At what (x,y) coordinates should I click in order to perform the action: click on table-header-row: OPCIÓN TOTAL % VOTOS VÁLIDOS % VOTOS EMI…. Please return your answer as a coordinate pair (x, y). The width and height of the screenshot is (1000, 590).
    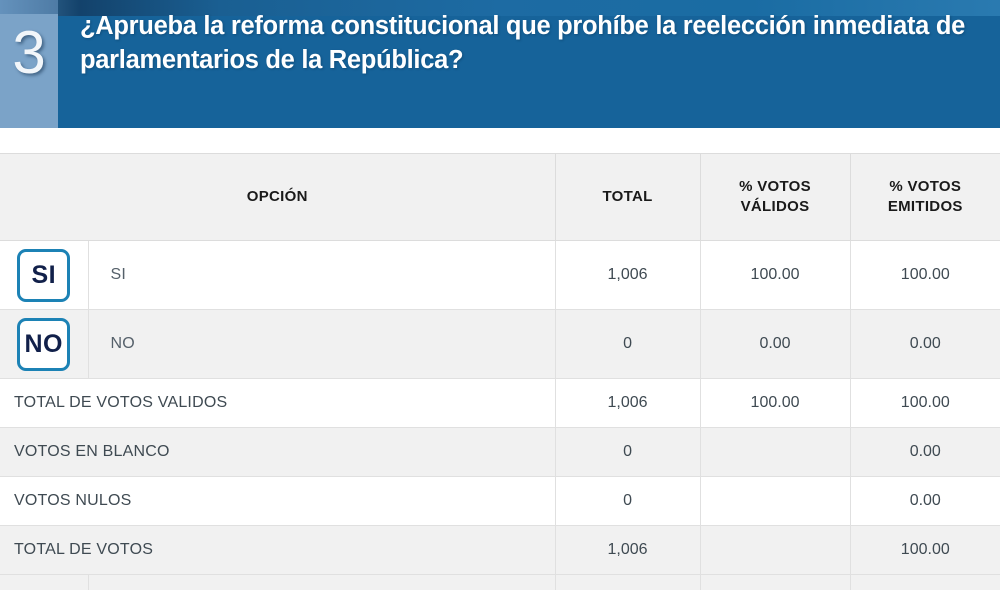
    Looking at the image, I should click on (500, 197).